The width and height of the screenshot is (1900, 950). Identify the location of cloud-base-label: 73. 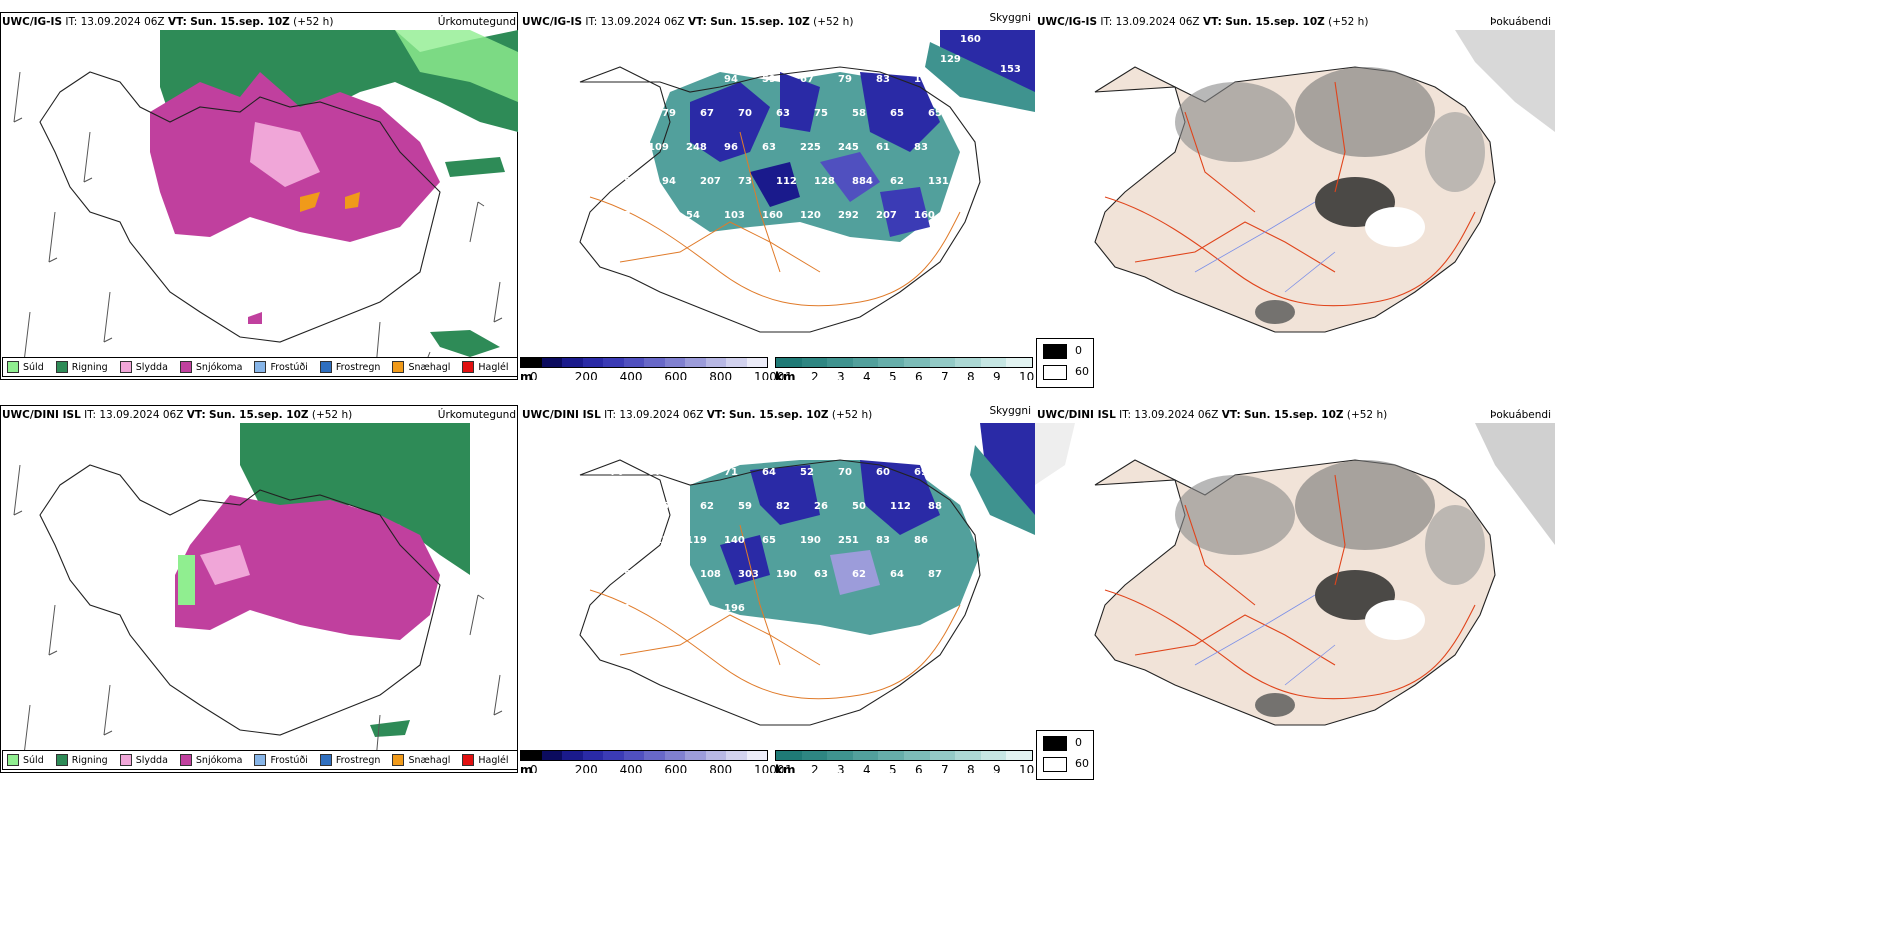
(745, 181).